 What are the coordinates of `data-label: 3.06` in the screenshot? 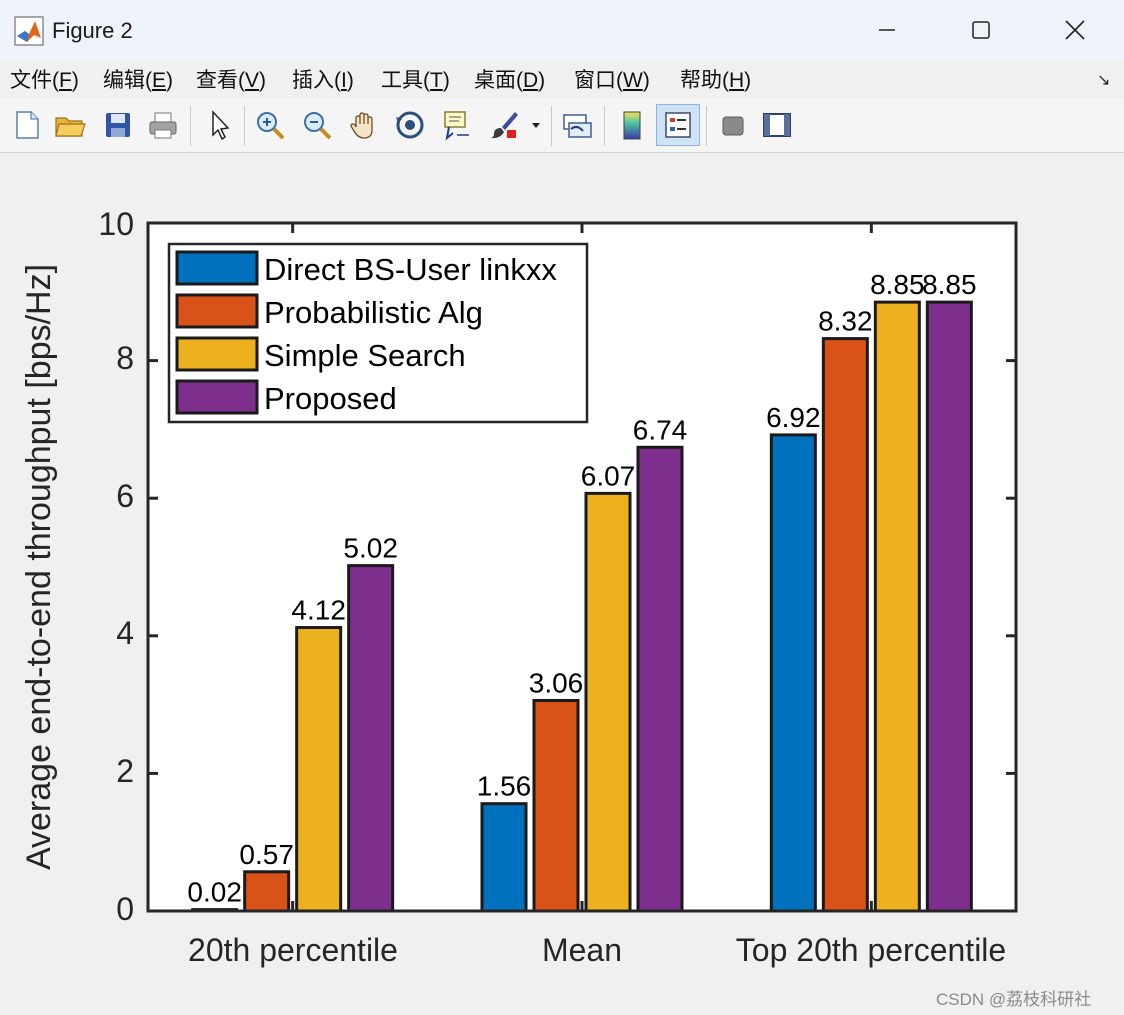 It's located at (556, 682).